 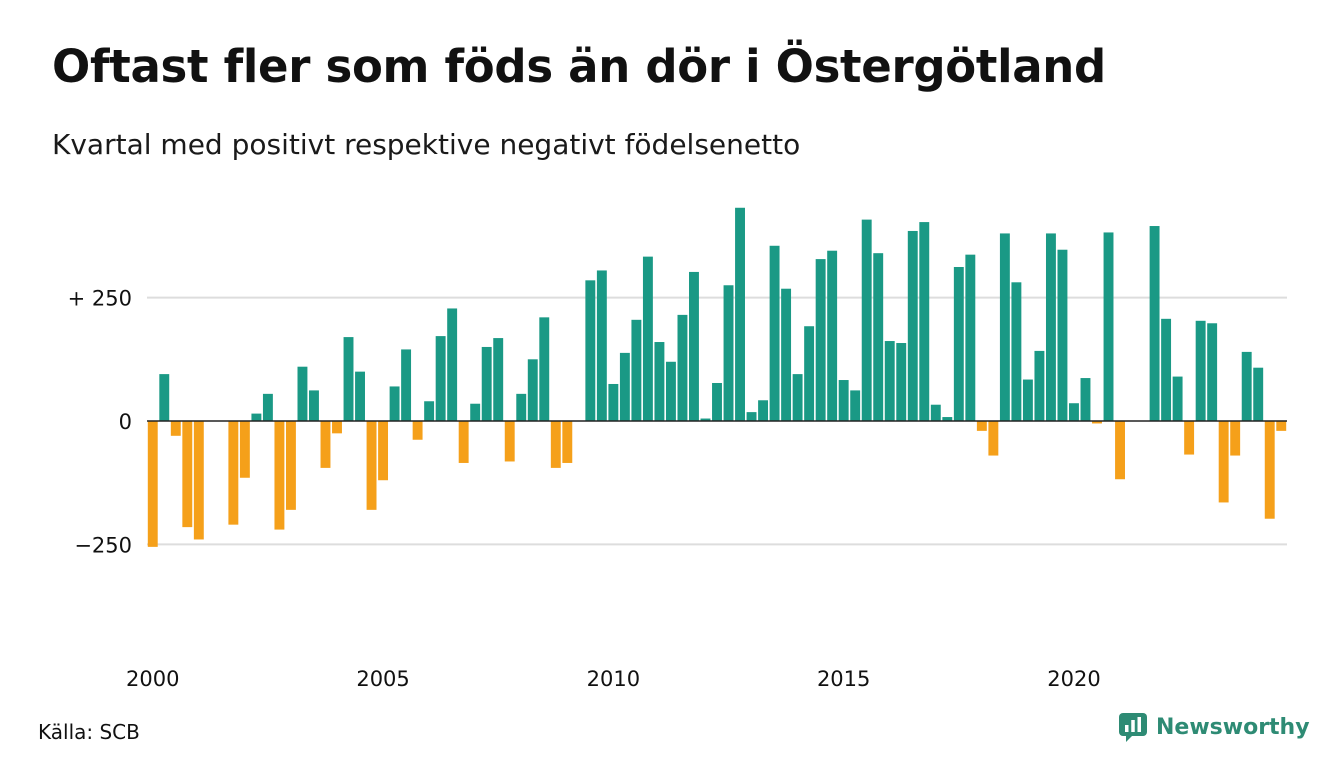 What do you see at coordinates (100, 422) in the screenshot?
I see `y-axis-ticks: + 250 0 −250` at bounding box center [100, 422].